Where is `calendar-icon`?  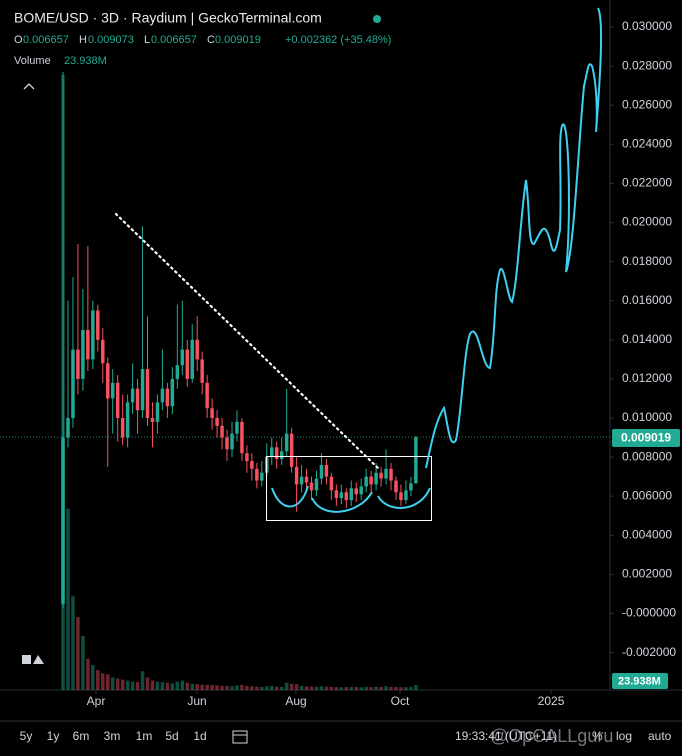 calendar-icon is located at coordinates (240, 737).